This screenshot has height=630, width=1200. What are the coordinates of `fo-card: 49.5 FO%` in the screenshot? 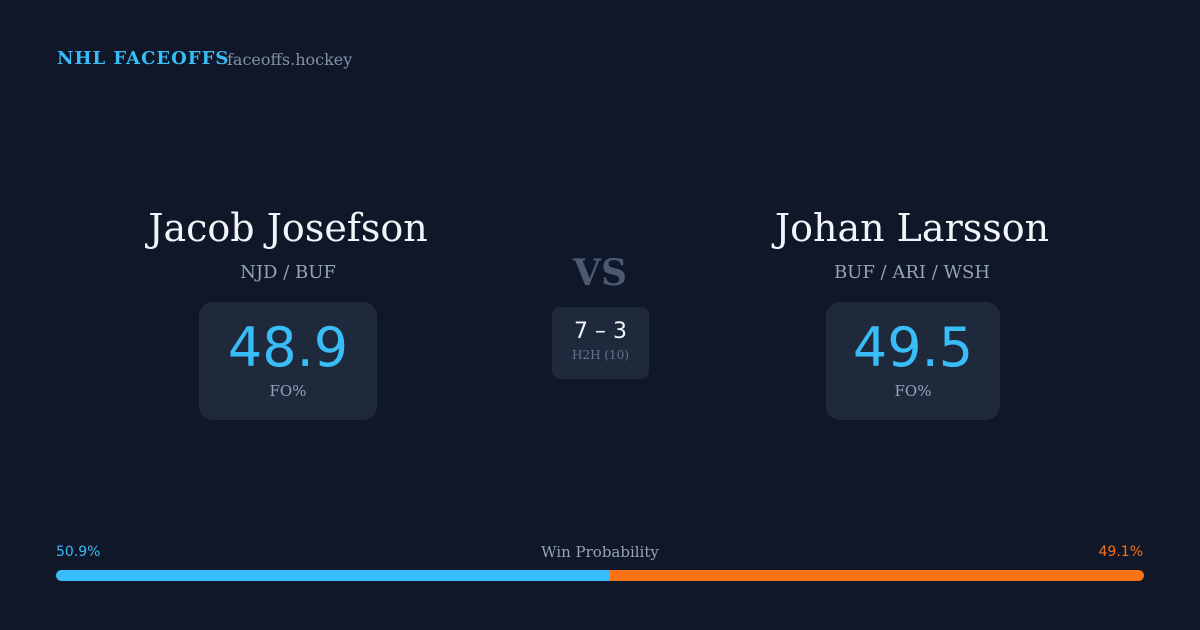 It's located at (913, 361).